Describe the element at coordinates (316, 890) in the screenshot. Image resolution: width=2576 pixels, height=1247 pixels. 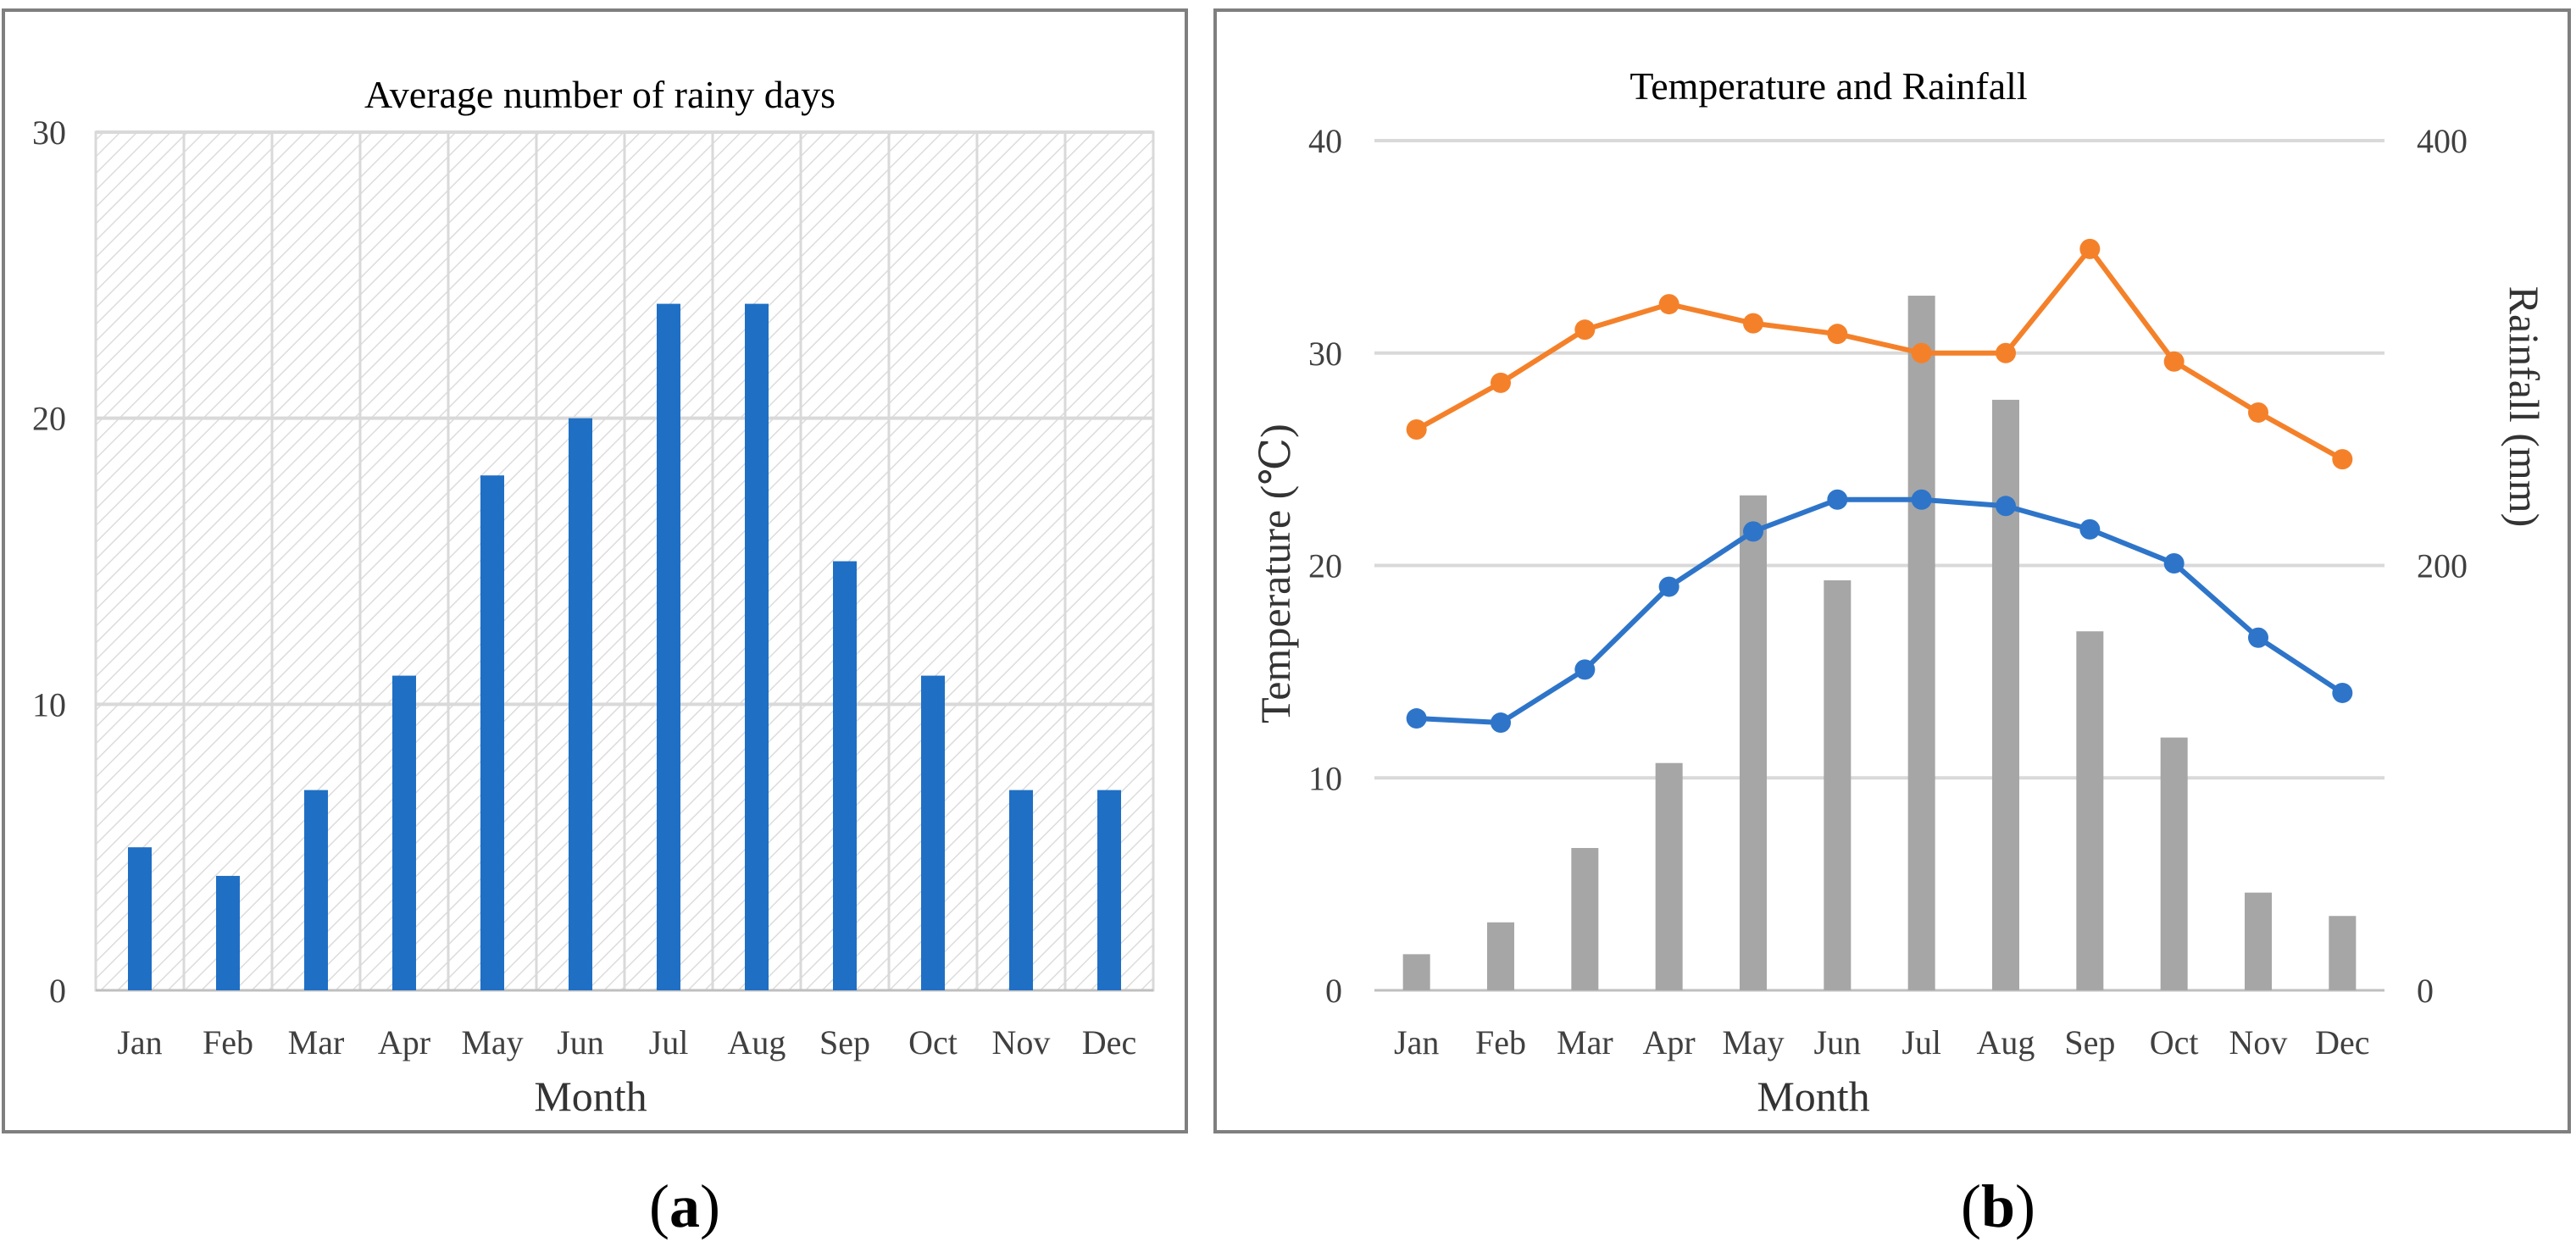
I see `panel-a-bar-mar` at that location.